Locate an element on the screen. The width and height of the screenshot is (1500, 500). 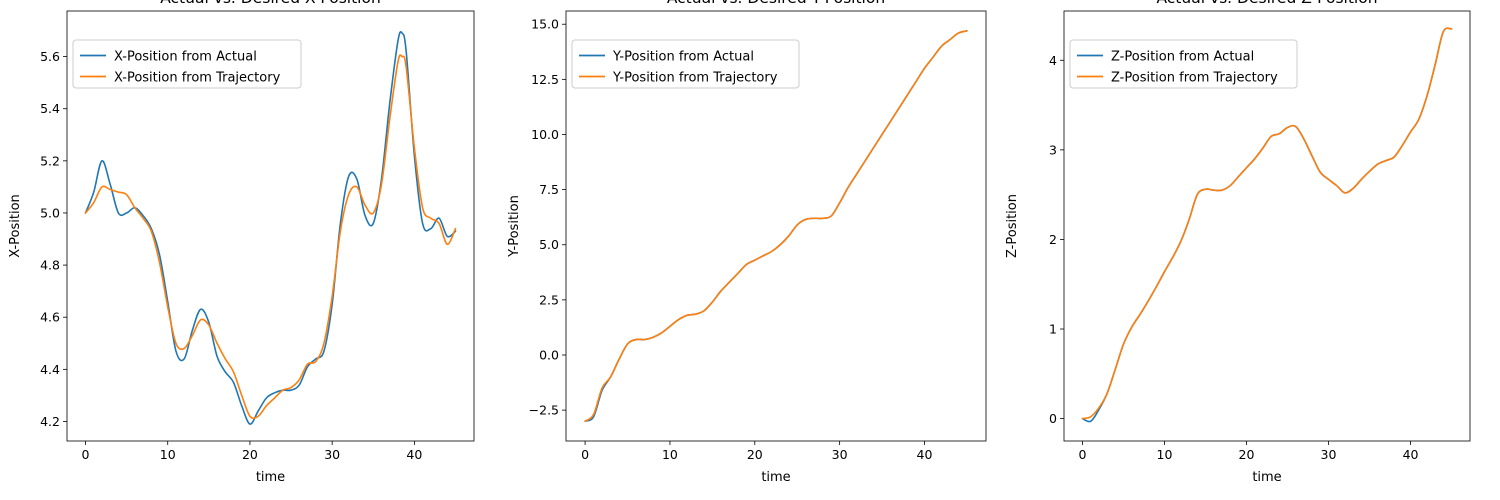
legend-entry-label: Z-Position from Actual is located at coordinates (1182, 57).